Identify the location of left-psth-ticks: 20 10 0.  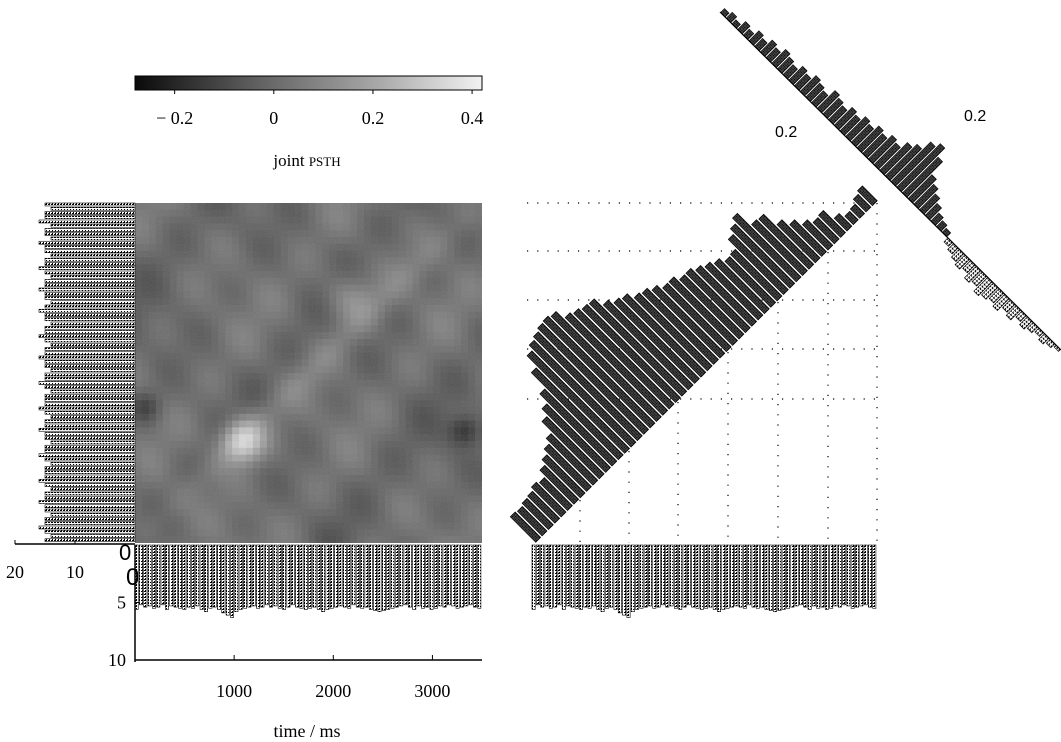
(68, 561).